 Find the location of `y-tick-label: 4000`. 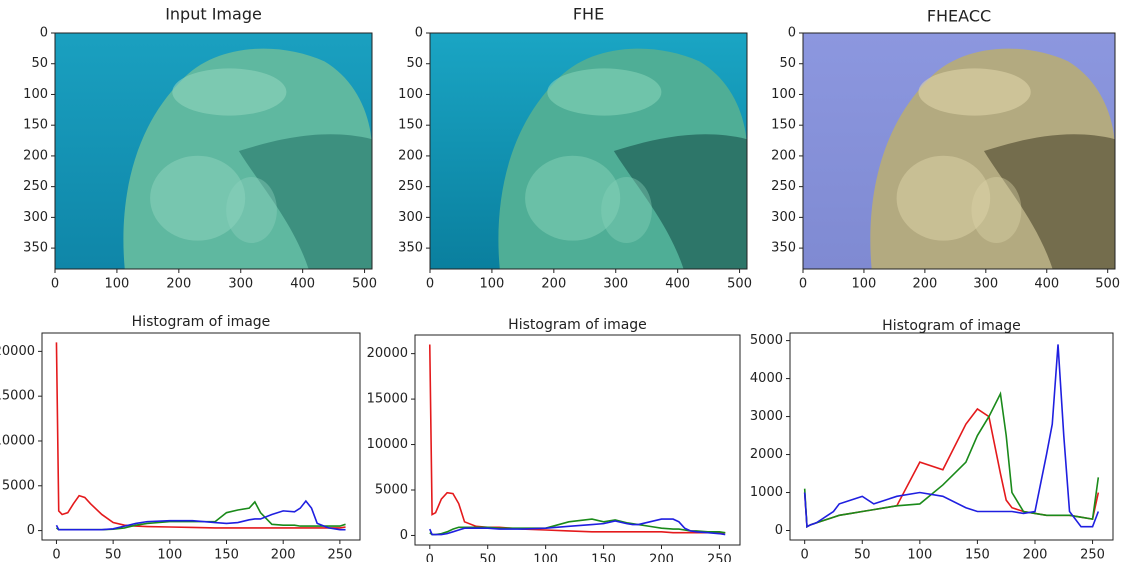

y-tick-label: 4000 is located at coordinates (766, 378).